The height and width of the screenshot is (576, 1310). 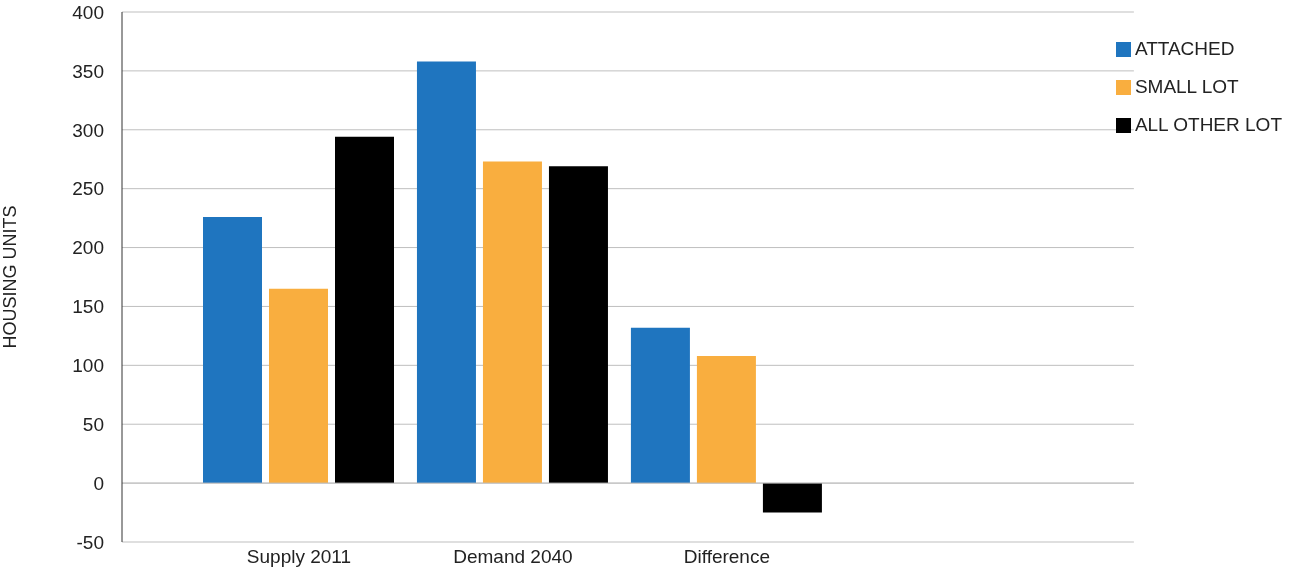 What do you see at coordinates (93, 424) in the screenshot?
I see `y-tick-label: 50` at bounding box center [93, 424].